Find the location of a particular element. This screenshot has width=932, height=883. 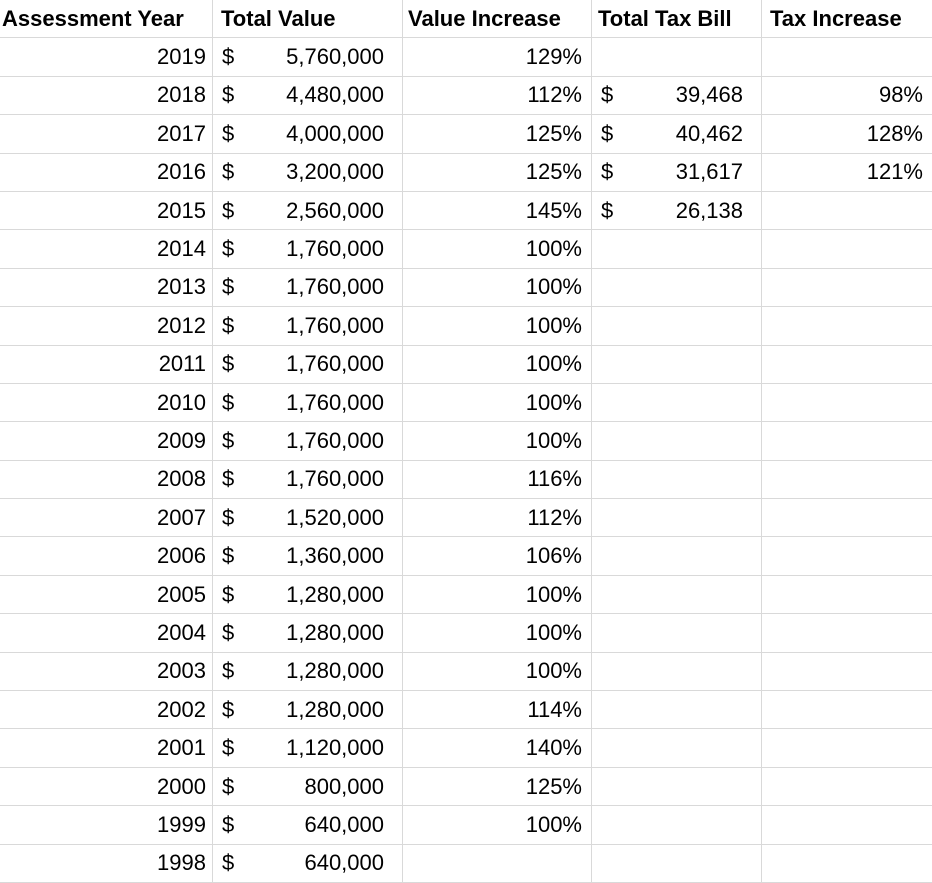

cell-assessment-year: 2012 is located at coordinates (106, 326).